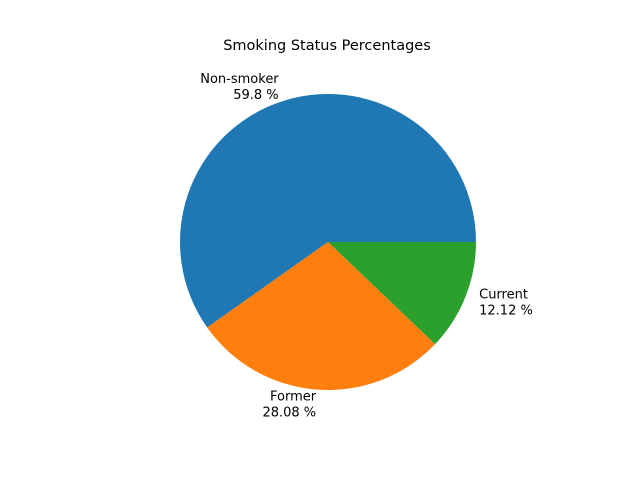 The height and width of the screenshot is (480, 640). What do you see at coordinates (255, 95) in the screenshot?
I see `slice-value-label: 59.8 %` at bounding box center [255, 95].